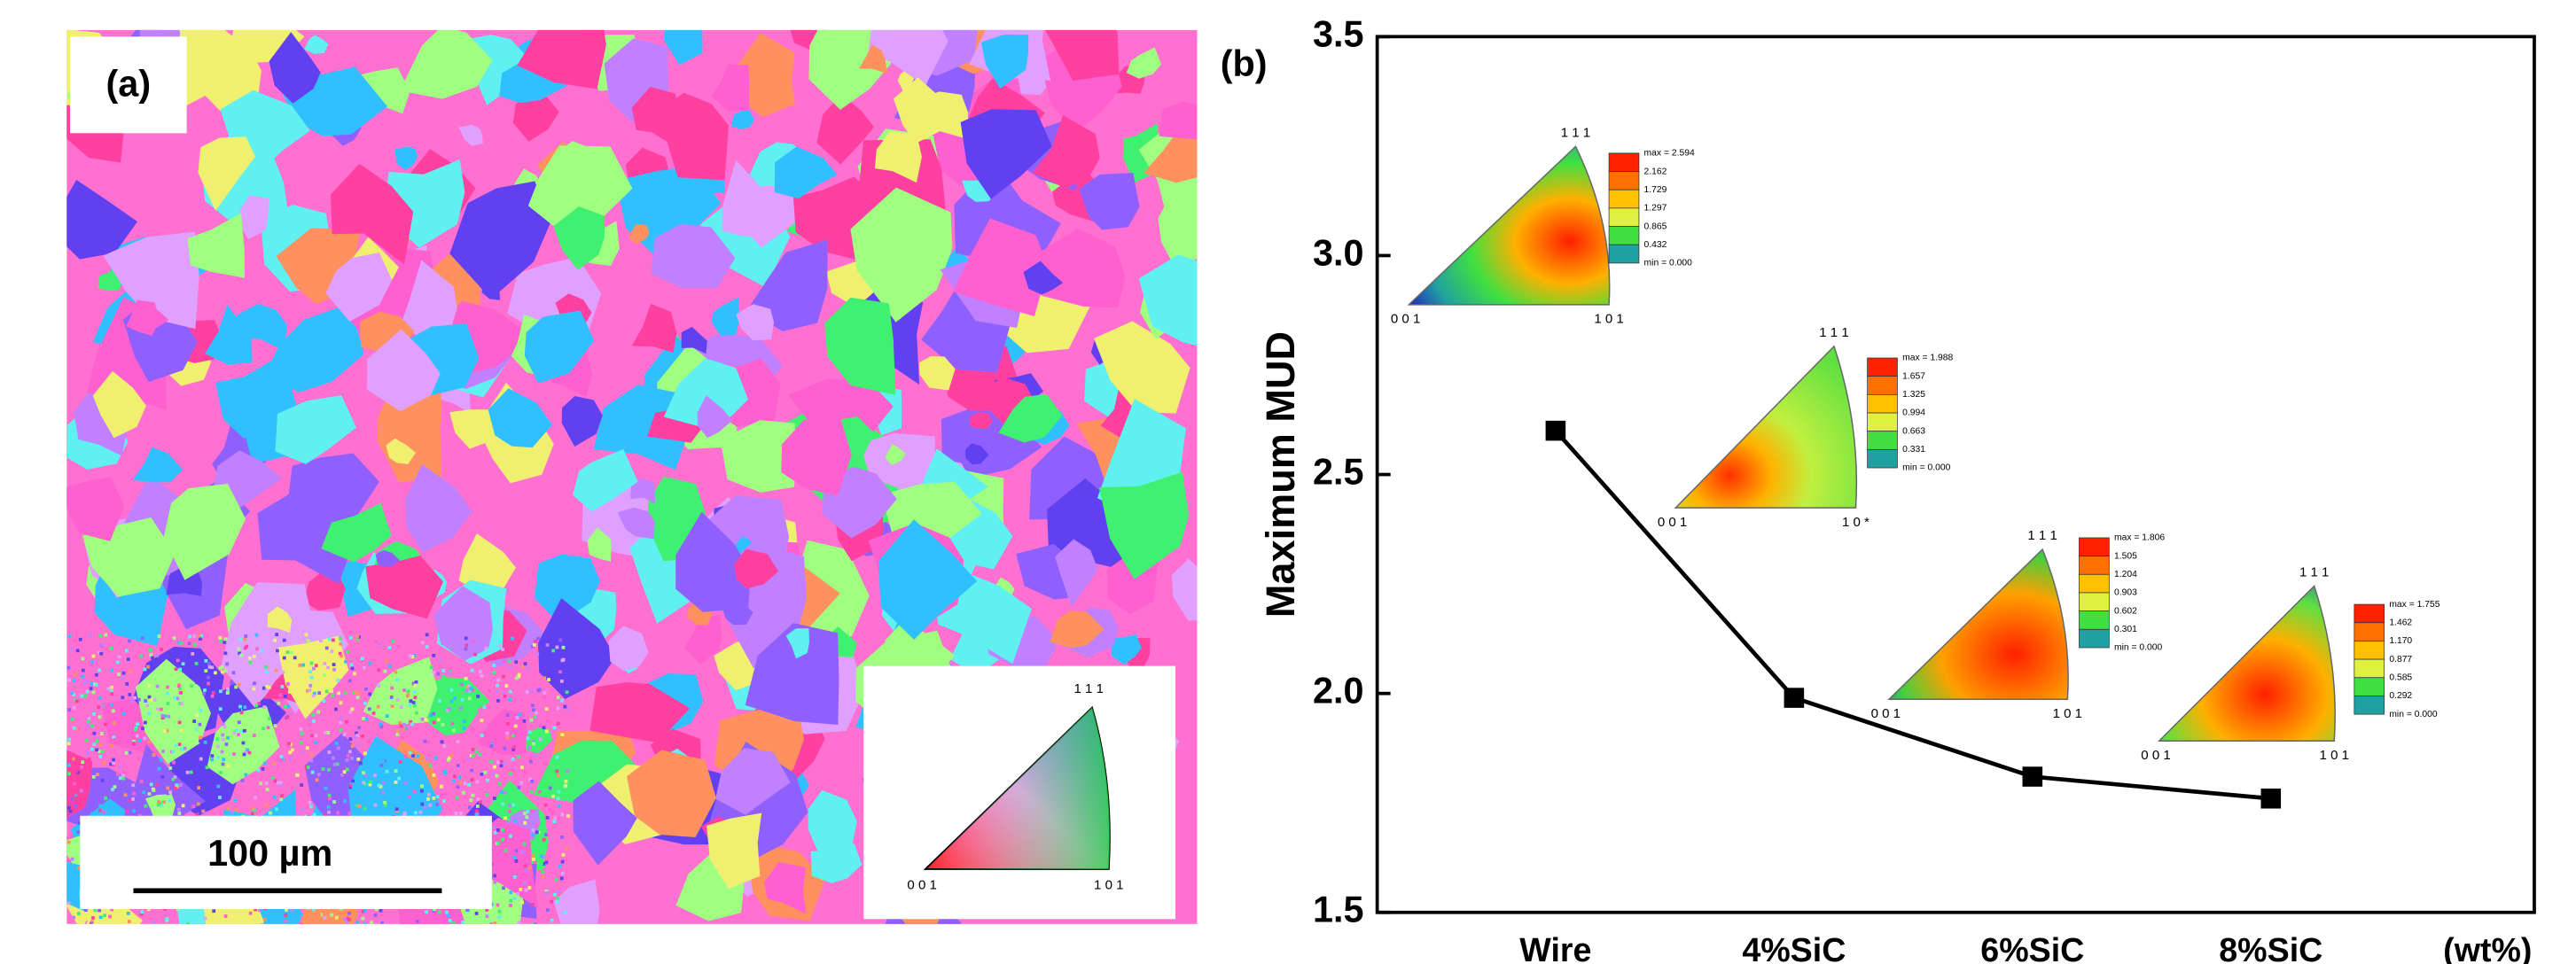  I want to click on y-tick-label: 3.5, so click(1338, 33).